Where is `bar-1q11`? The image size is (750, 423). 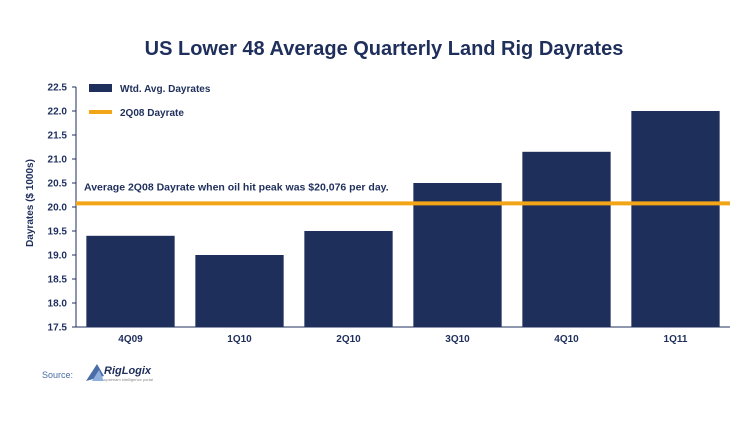
bar-1q11 is located at coordinates (675, 219).